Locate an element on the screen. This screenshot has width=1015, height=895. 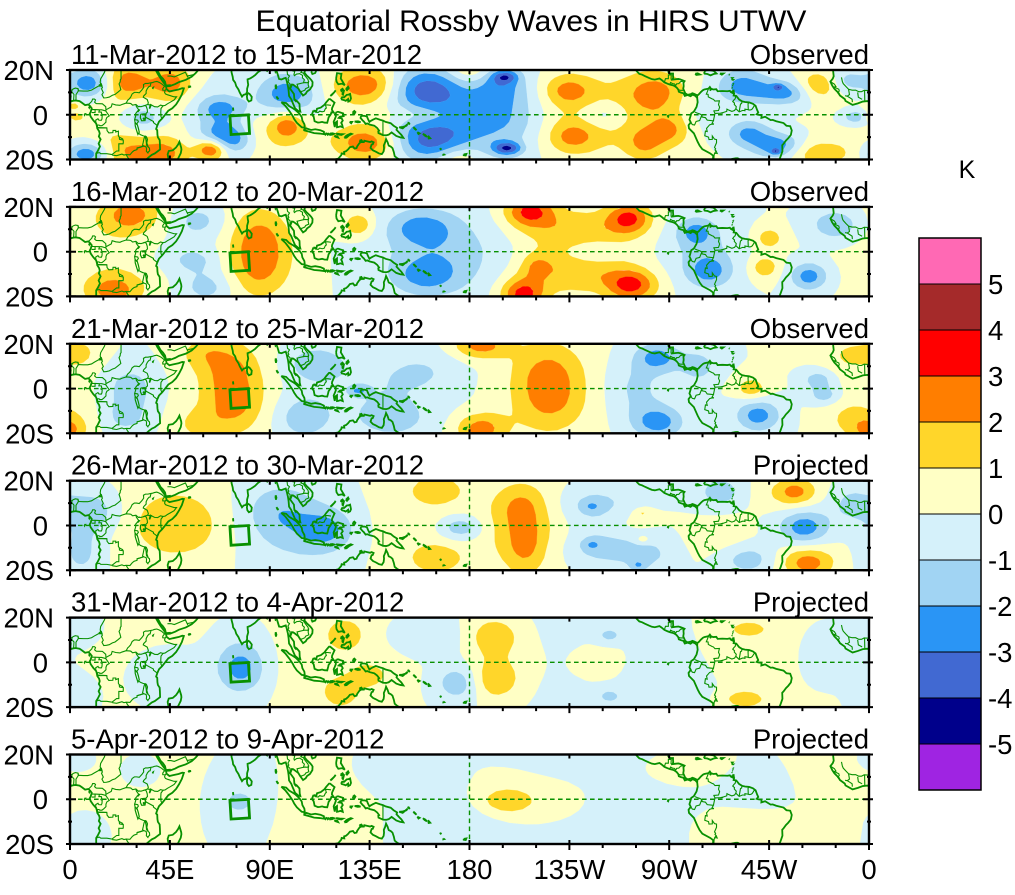
svg-text: 4 is located at coordinates (995, 330).